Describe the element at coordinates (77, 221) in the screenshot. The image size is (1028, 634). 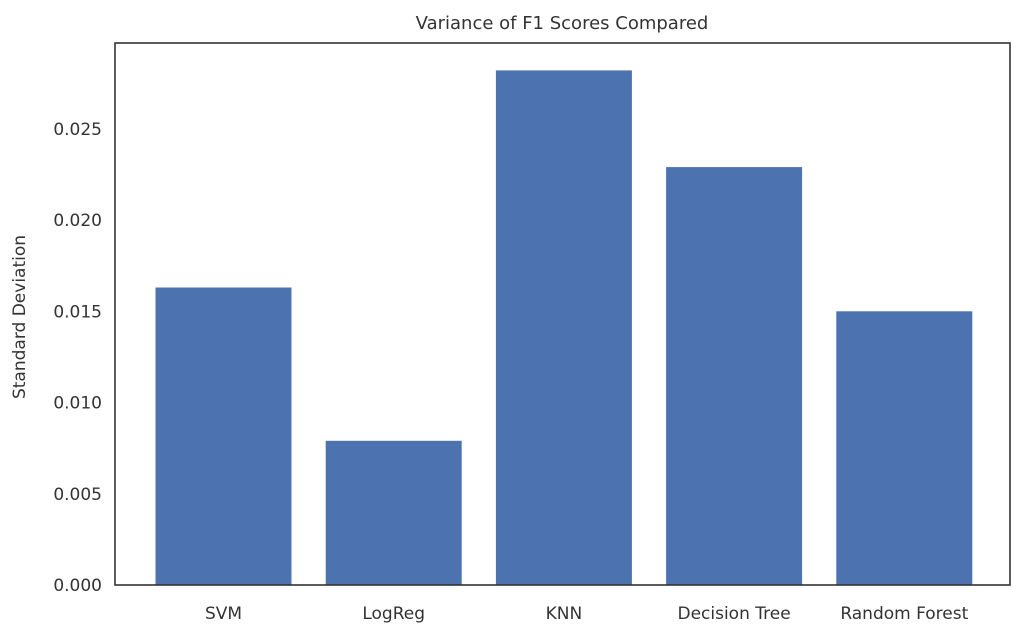
I see `y-tick-label: 0.020` at that location.